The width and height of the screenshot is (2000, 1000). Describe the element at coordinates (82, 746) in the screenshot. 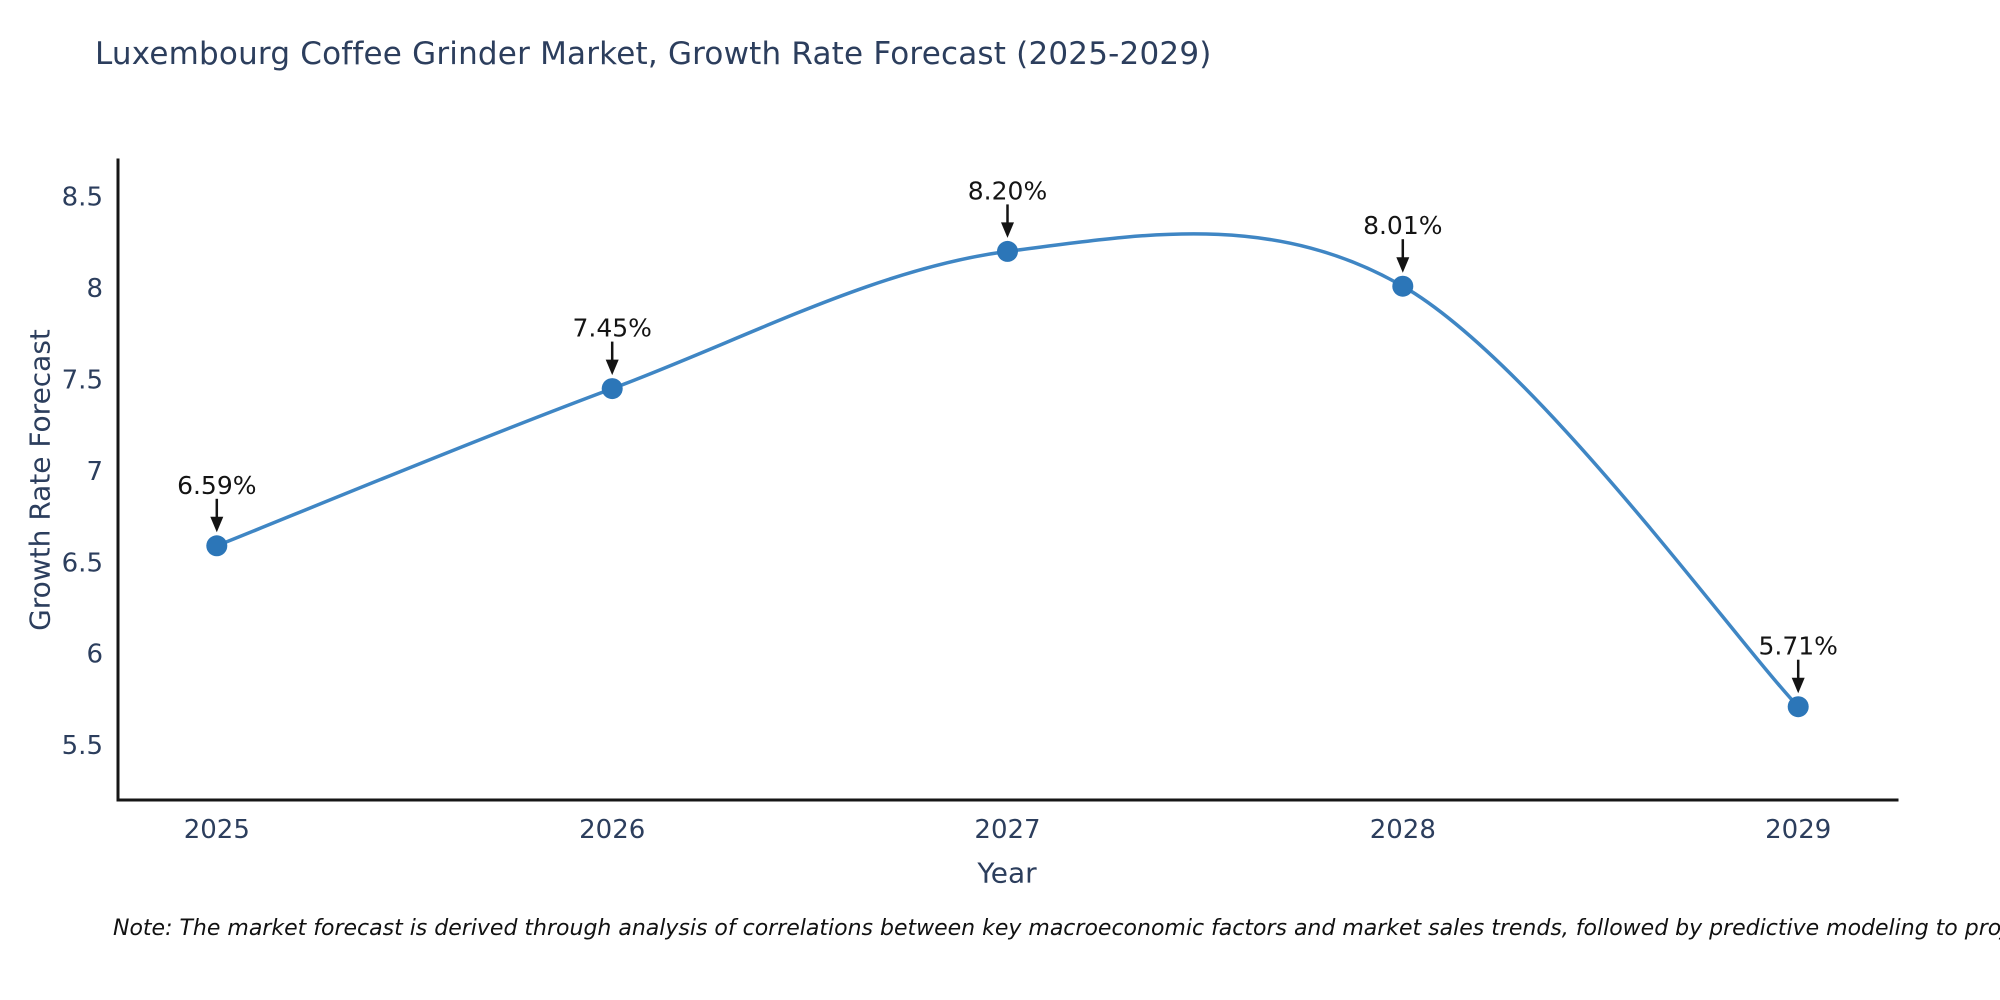

I see `y-tick-label: 5.5` at that location.